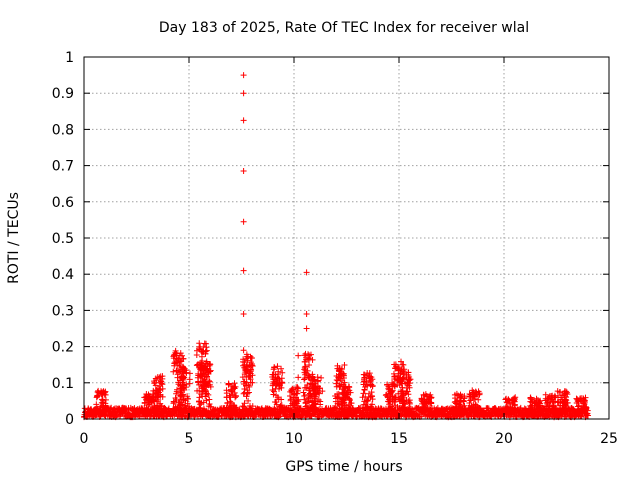  Describe the element at coordinates (63, 94) in the screenshot. I see `y-tick-label: 0.9` at that location.